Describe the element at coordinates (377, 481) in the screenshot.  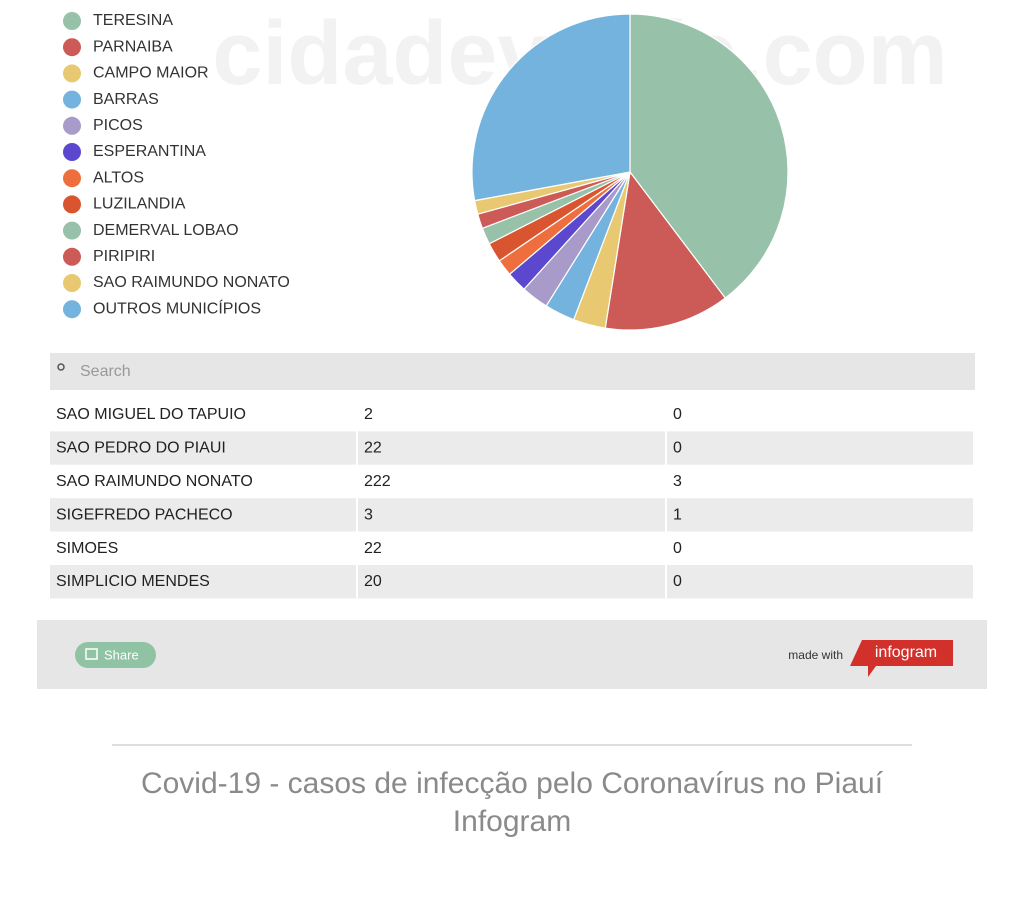
I see `table-cell: 222` at that location.